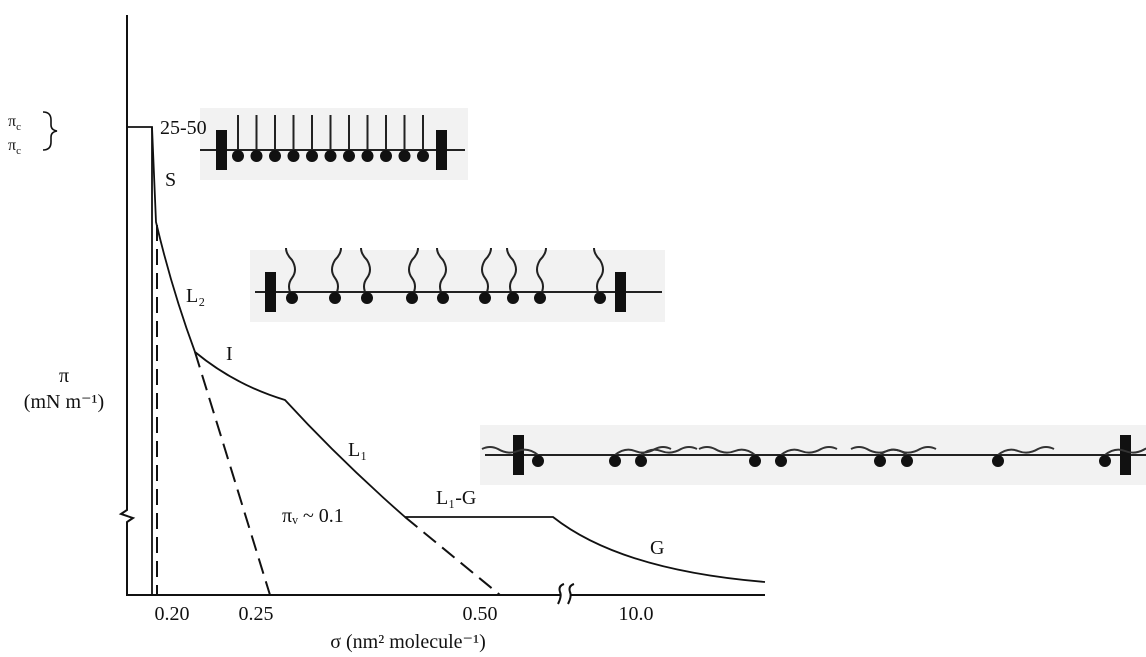 The width and height of the screenshot is (1146, 657). I want to click on x-tick-label: 10.0, so click(636, 614).